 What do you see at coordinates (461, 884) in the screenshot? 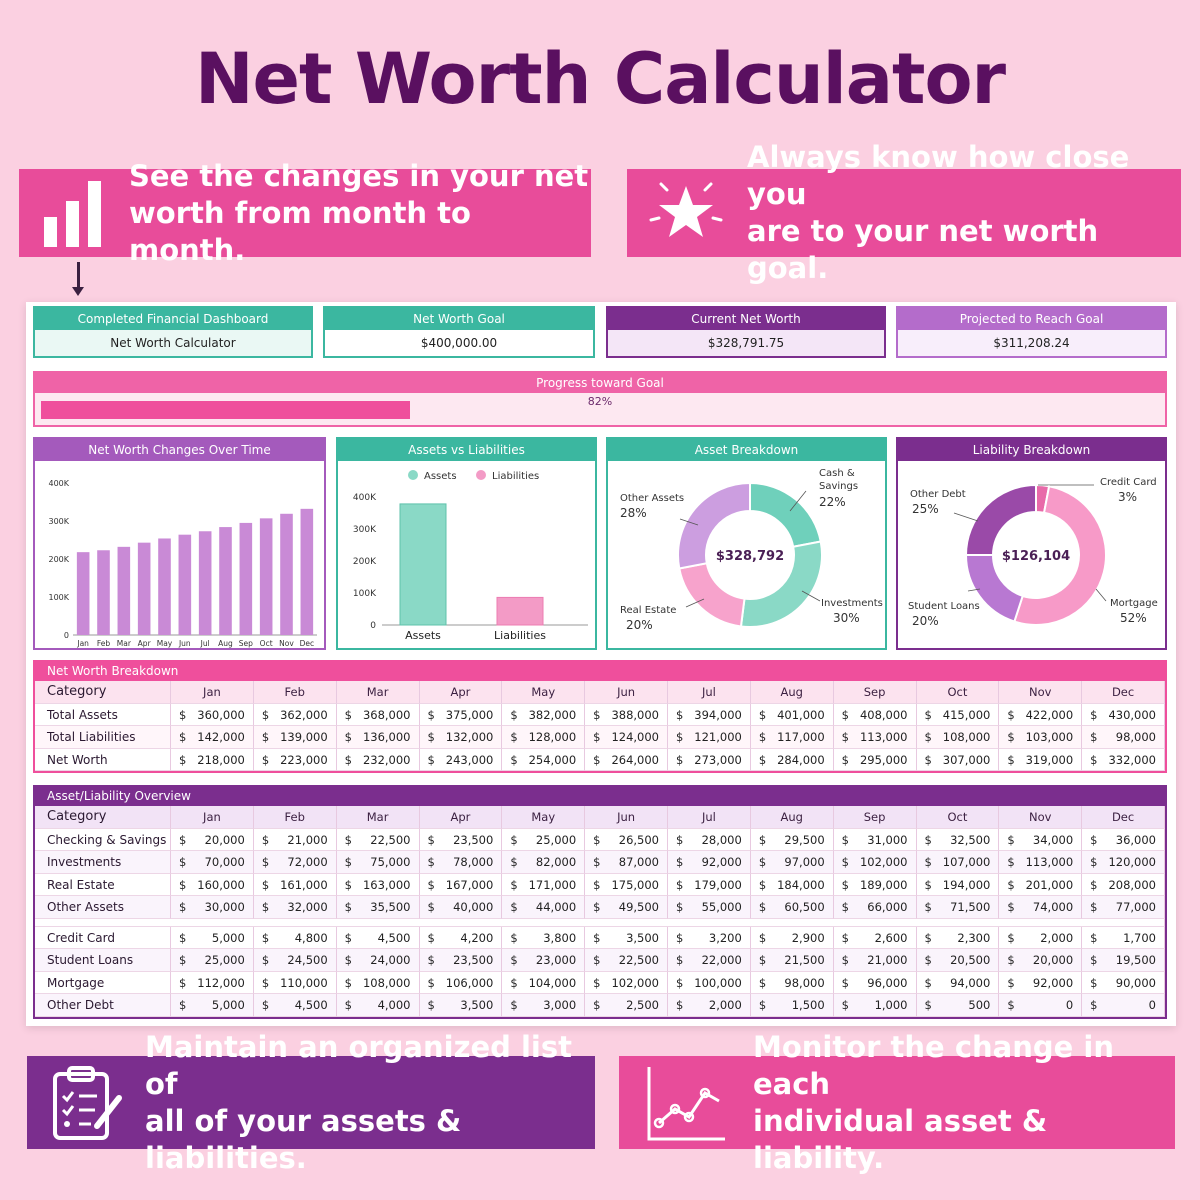
I see `table-cell: $167,000` at bounding box center [461, 884].